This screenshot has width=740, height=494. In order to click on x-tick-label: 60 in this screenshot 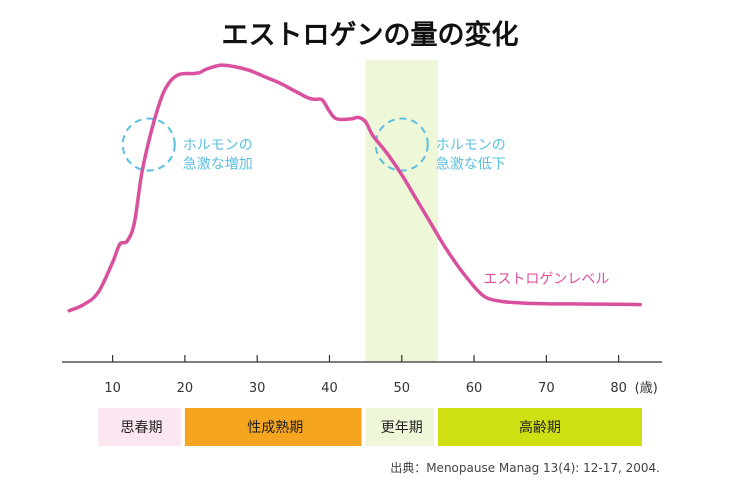, I will do `click(474, 388)`.